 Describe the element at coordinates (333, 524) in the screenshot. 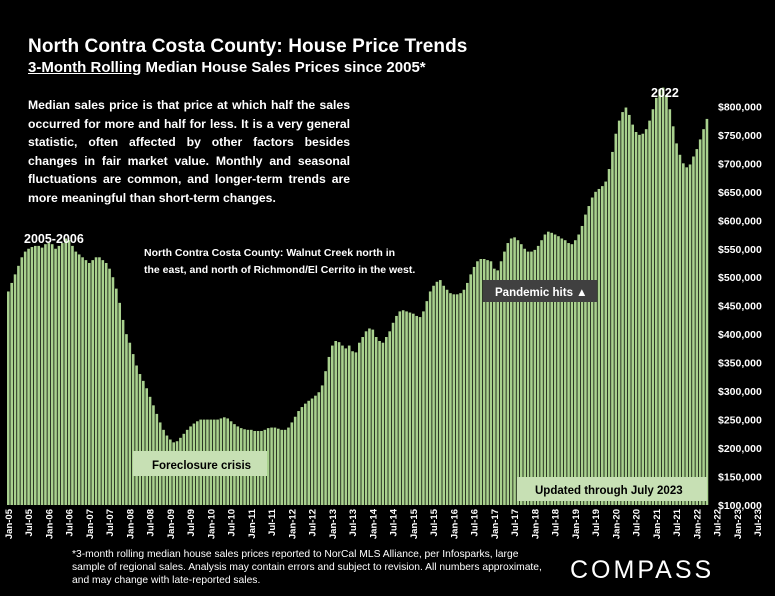

I see `x-tick-label: Jan-13` at that location.